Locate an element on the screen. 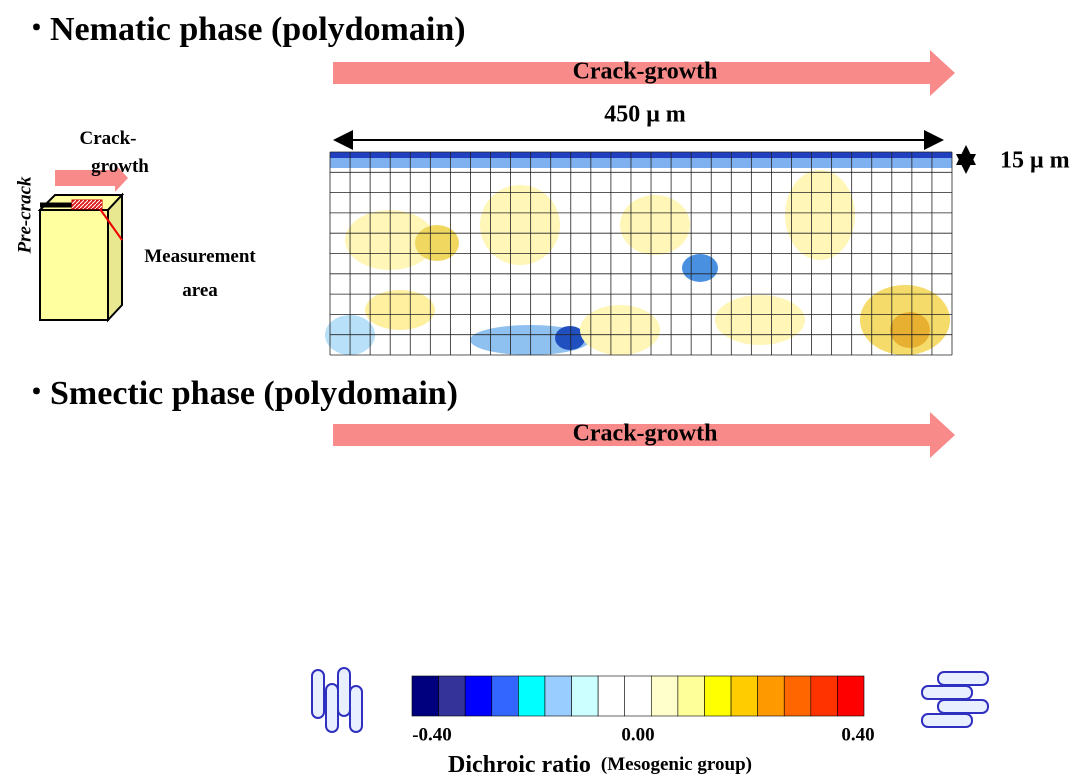 This screenshot has height=782, width=1091. line: growth is located at coordinates (120, 166).